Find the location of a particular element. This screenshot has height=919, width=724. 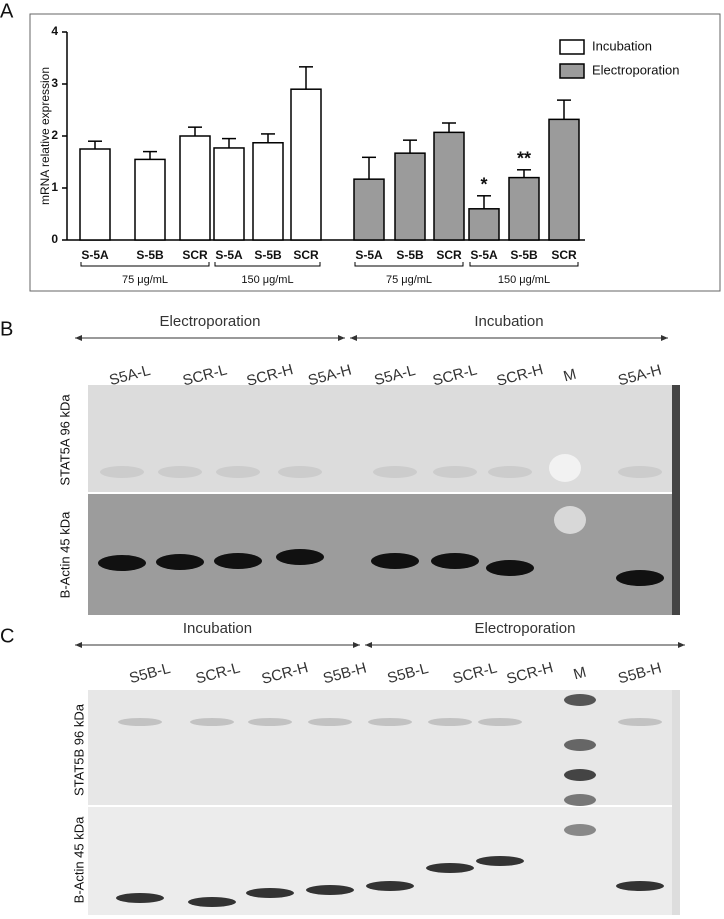

group-label: 150 μg/mL is located at coordinates (267, 280).